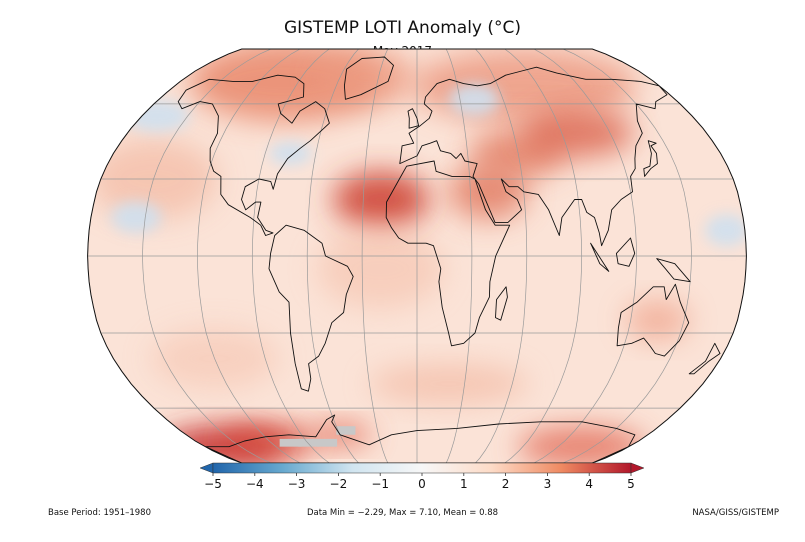  What do you see at coordinates (99, 513) in the screenshot?
I see `base-period: Base Period: 1951–1980` at bounding box center [99, 513].